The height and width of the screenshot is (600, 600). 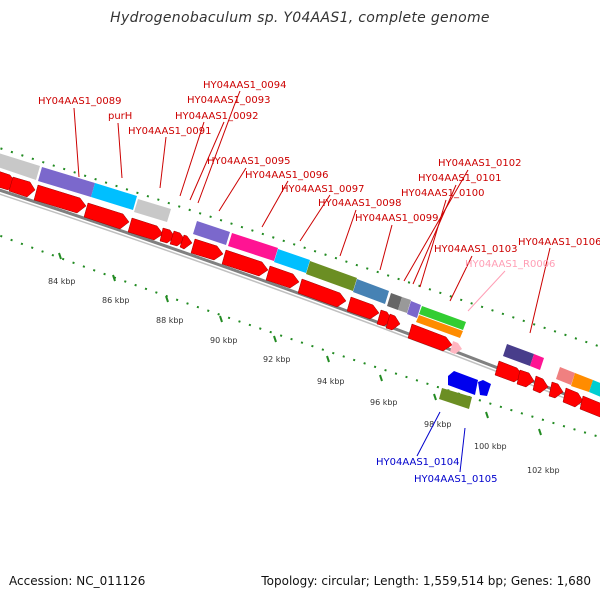 I want to click on gene-label-0093: HY04AAS1_0093, so click(x=228, y=100).